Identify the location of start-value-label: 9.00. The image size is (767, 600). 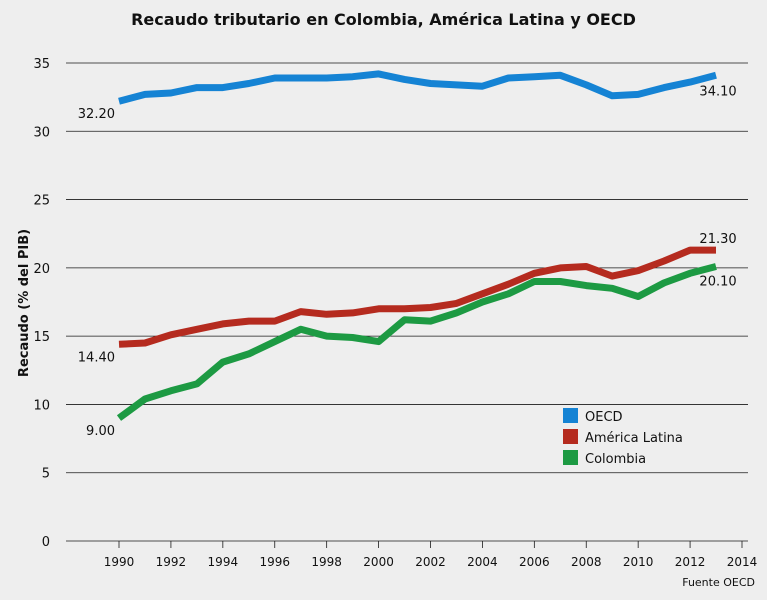
(100, 431).